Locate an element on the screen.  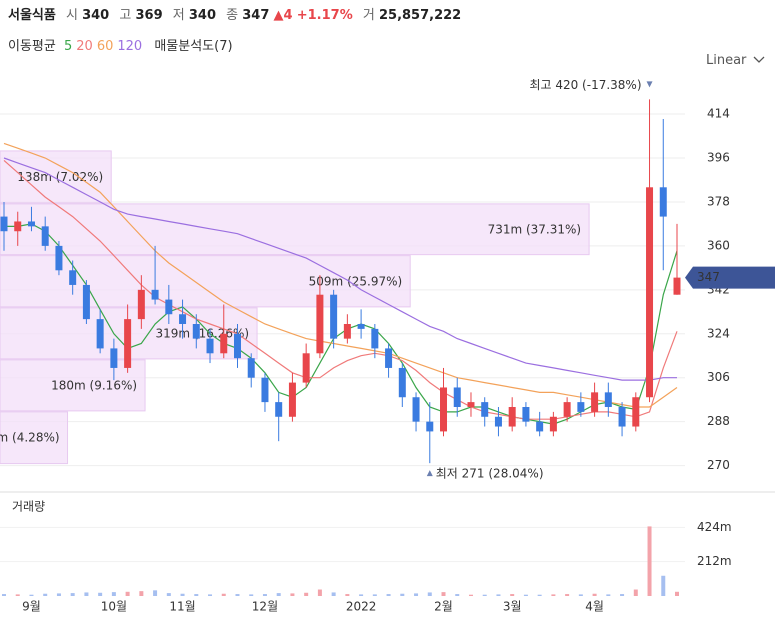
legend-entry: 20 is located at coordinates (84, 46).